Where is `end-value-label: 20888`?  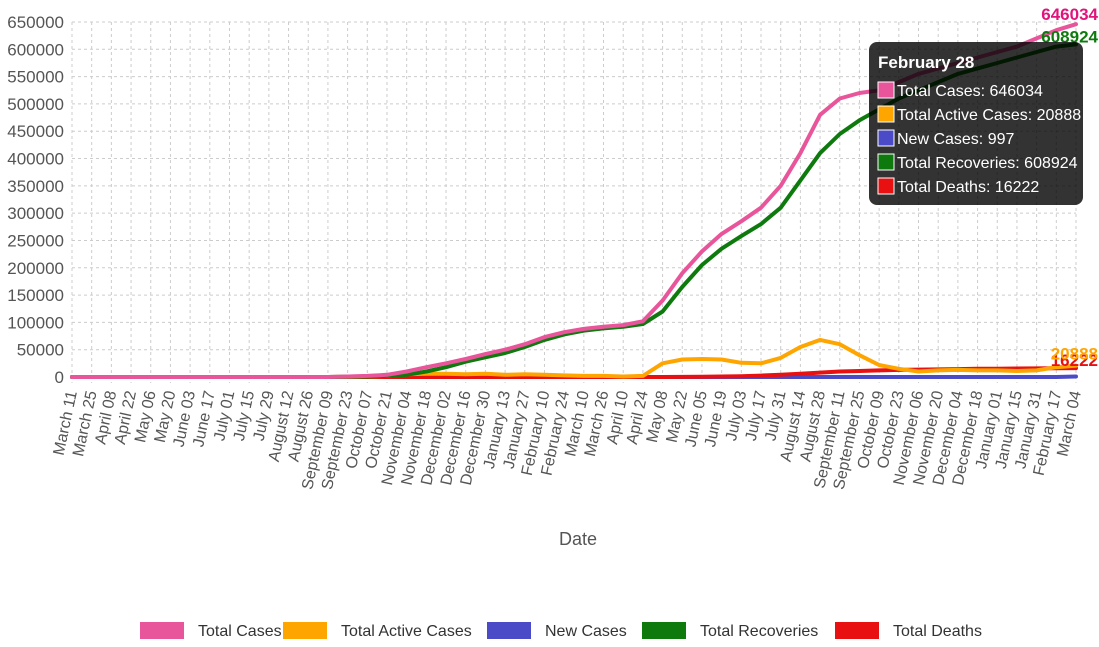
end-value-label: 20888 is located at coordinates (1074, 354).